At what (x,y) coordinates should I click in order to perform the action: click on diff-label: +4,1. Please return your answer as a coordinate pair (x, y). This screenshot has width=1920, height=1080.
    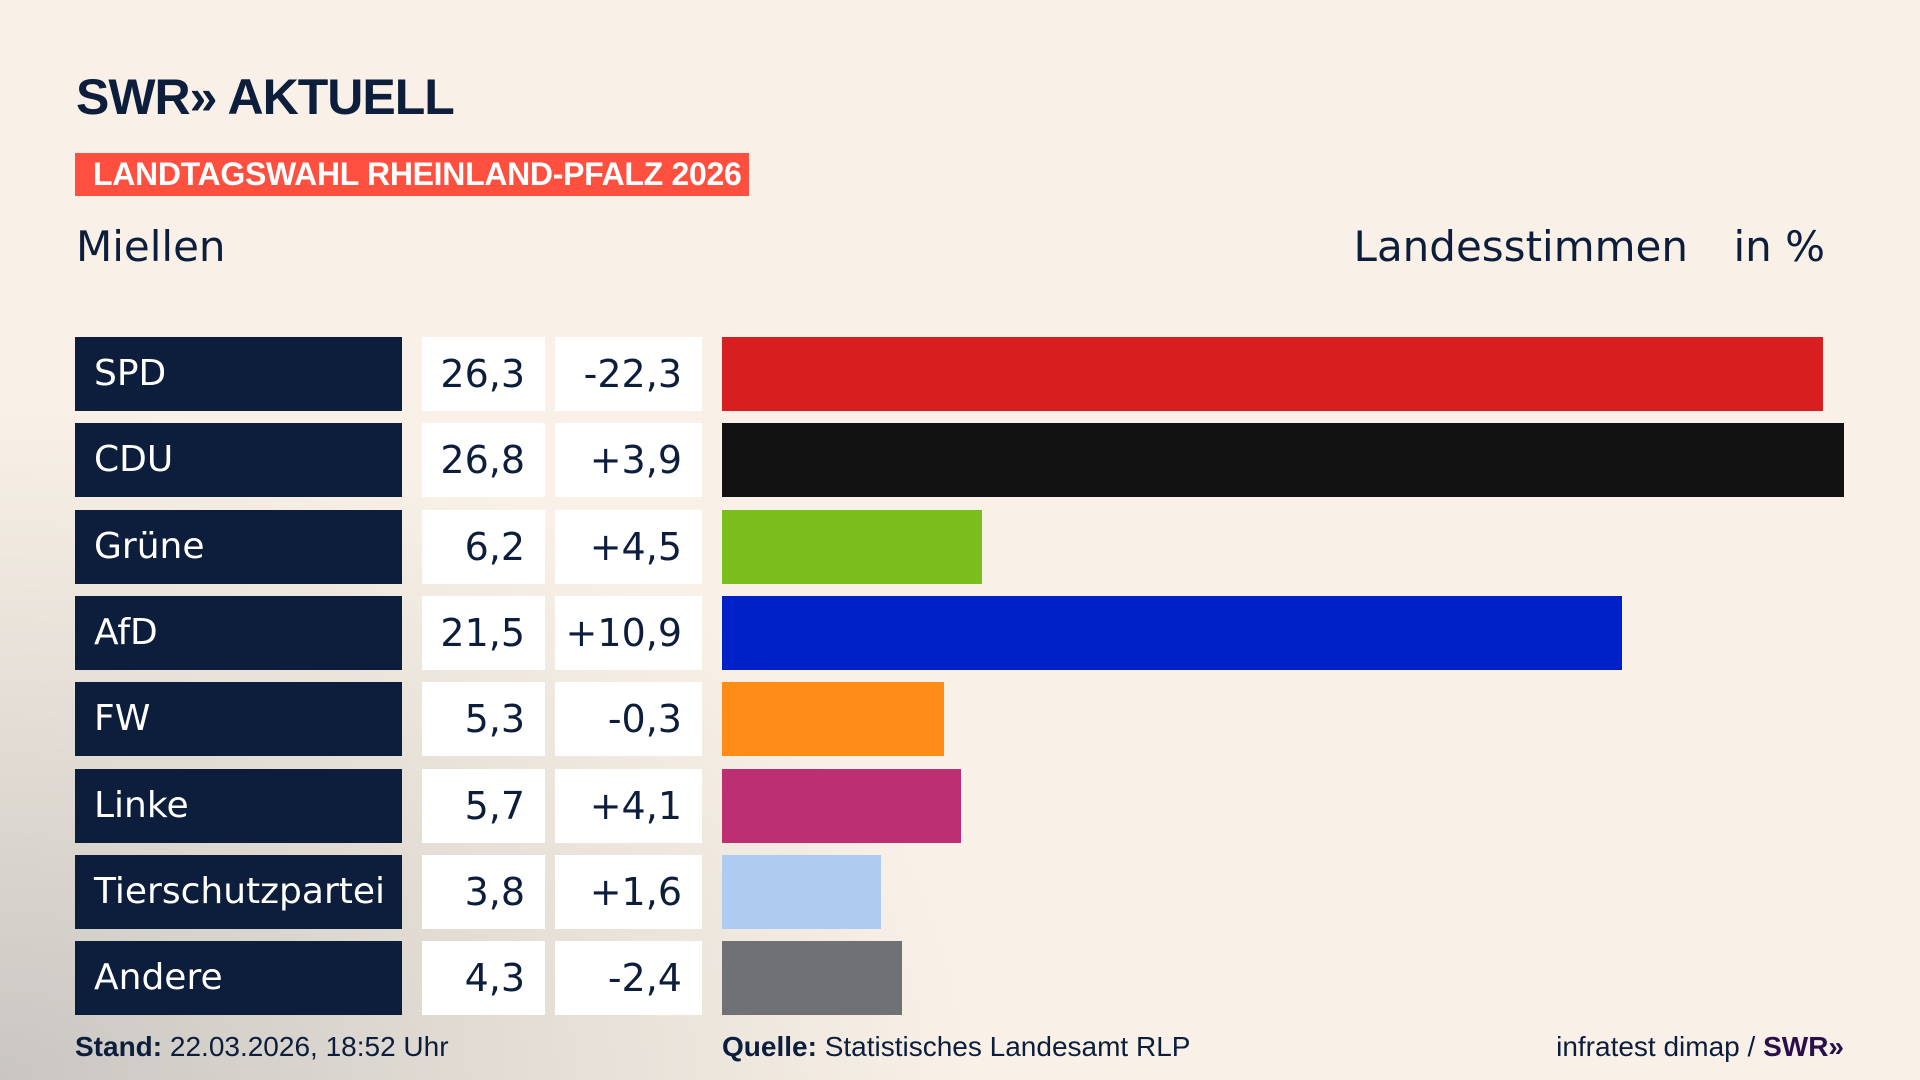
    Looking at the image, I should click on (628, 805).